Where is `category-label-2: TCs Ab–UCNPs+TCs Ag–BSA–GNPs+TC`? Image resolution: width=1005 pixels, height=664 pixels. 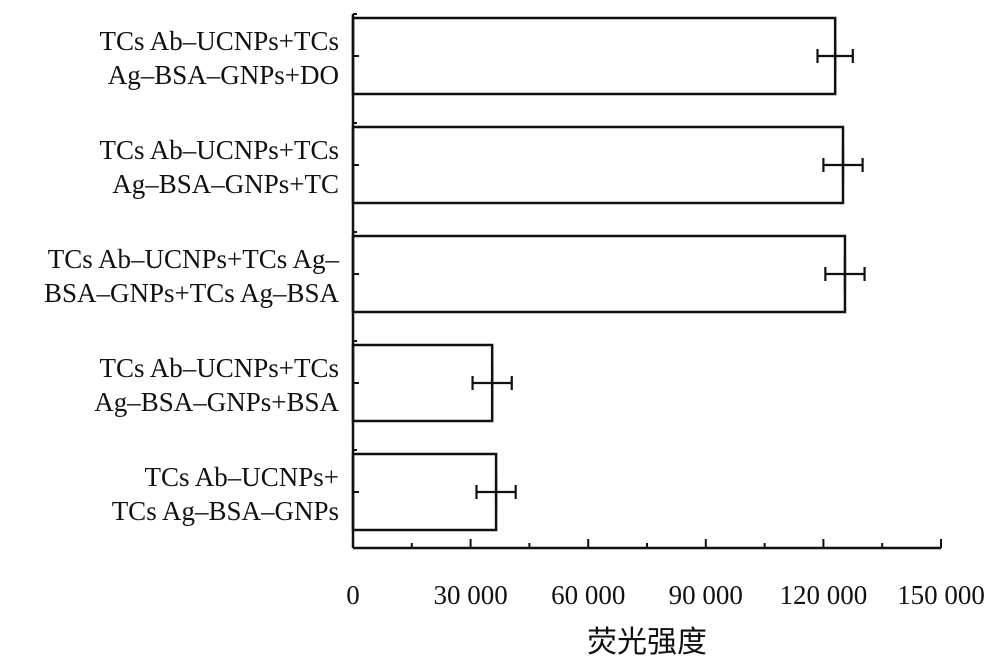 category-label-2: TCs Ab–UCNPs+TCs Ag–BSA–GNPs+TC is located at coordinates (219, 167).